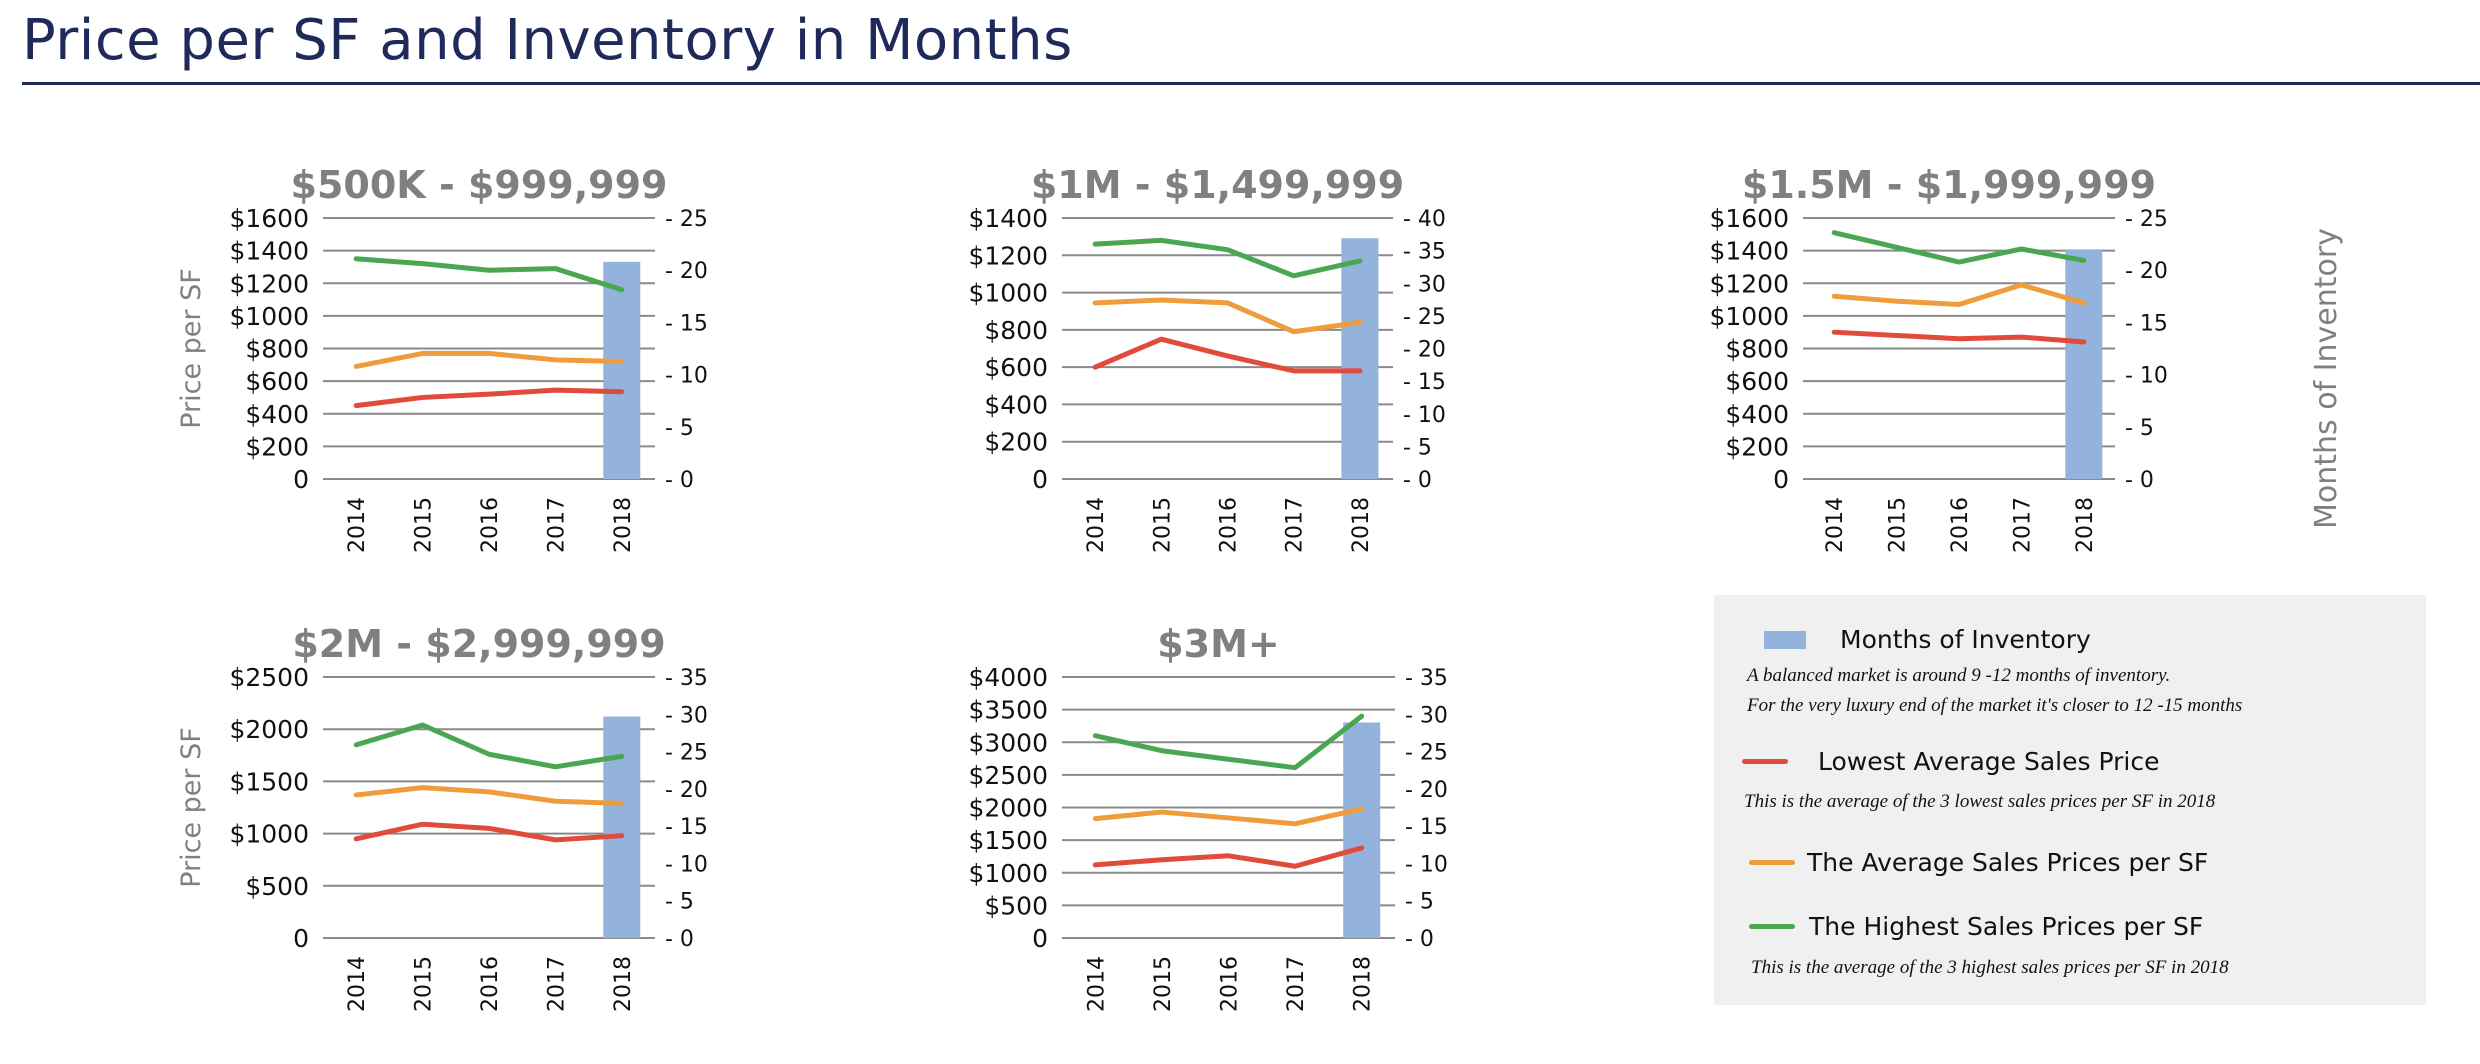 This screenshot has height=1064, width=2480. I want to click on highest-swatch, so click(1772, 926).